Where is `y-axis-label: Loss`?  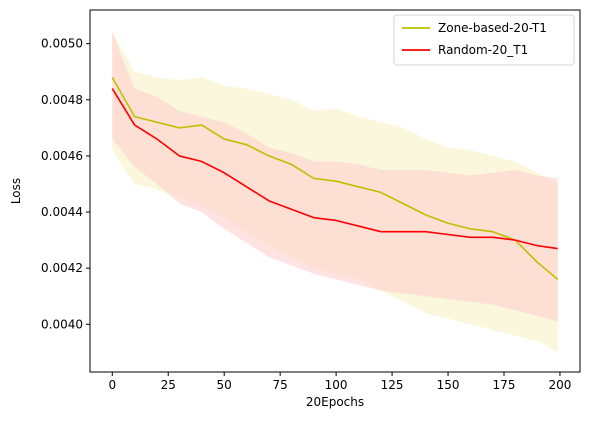
y-axis-label: Loss is located at coordinates (16, 191).